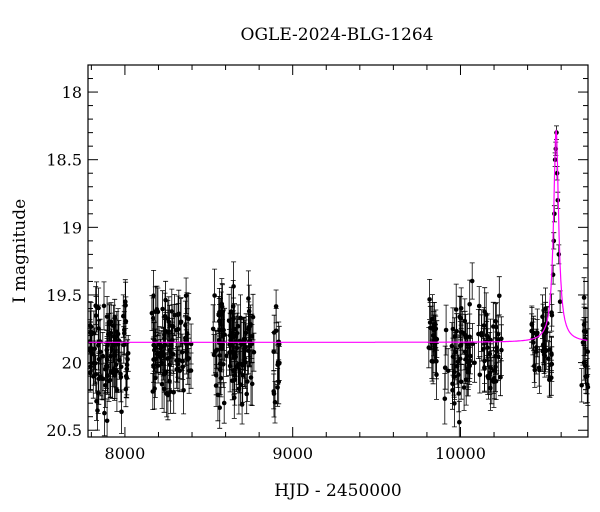 The image size is (600, 512). Describe the element at coordinates (125, 453) in the screenshot. I see `x-tick-label: 8000` at that location.